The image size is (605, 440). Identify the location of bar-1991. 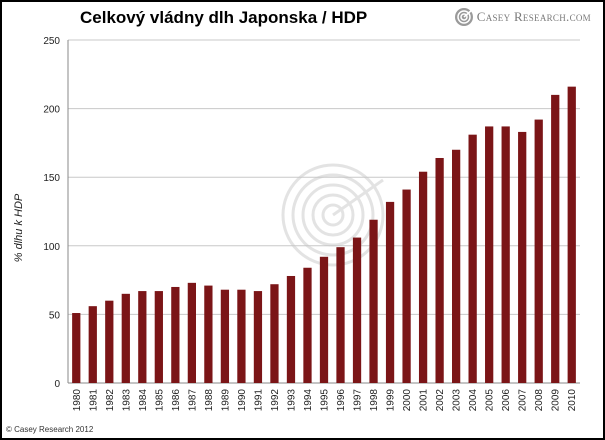
(258, 337).